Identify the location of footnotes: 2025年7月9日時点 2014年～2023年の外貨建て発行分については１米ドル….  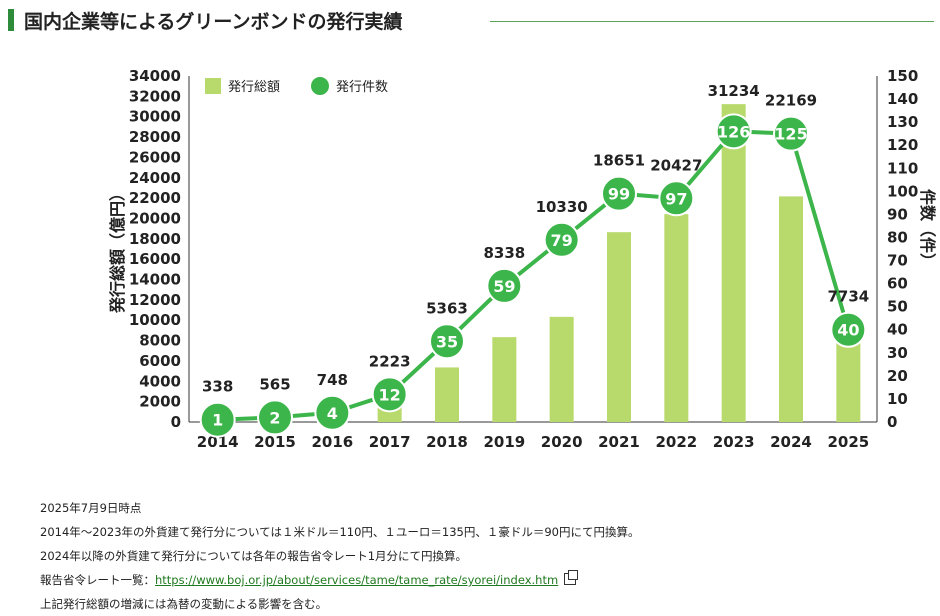
(340, 556).